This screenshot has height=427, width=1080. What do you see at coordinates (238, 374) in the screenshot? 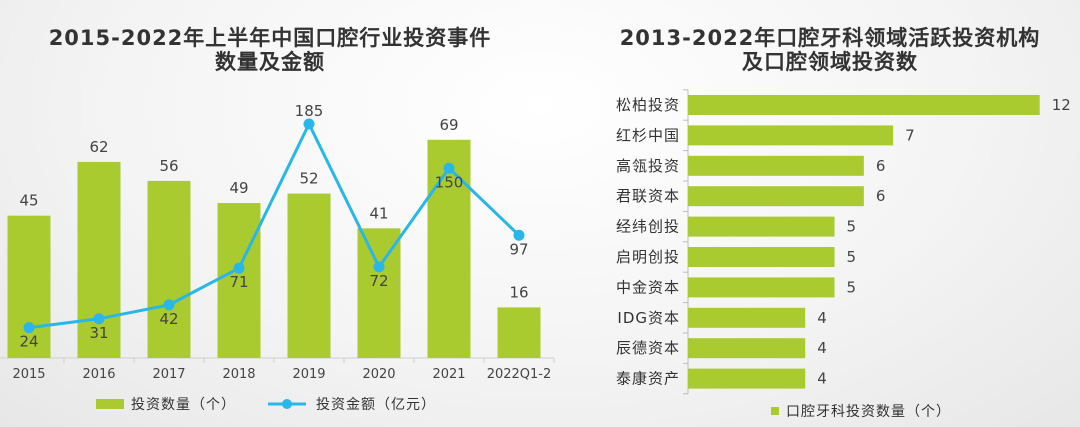
I see `x-tick-label-2018: 2018` at bounding box center [238, 374].